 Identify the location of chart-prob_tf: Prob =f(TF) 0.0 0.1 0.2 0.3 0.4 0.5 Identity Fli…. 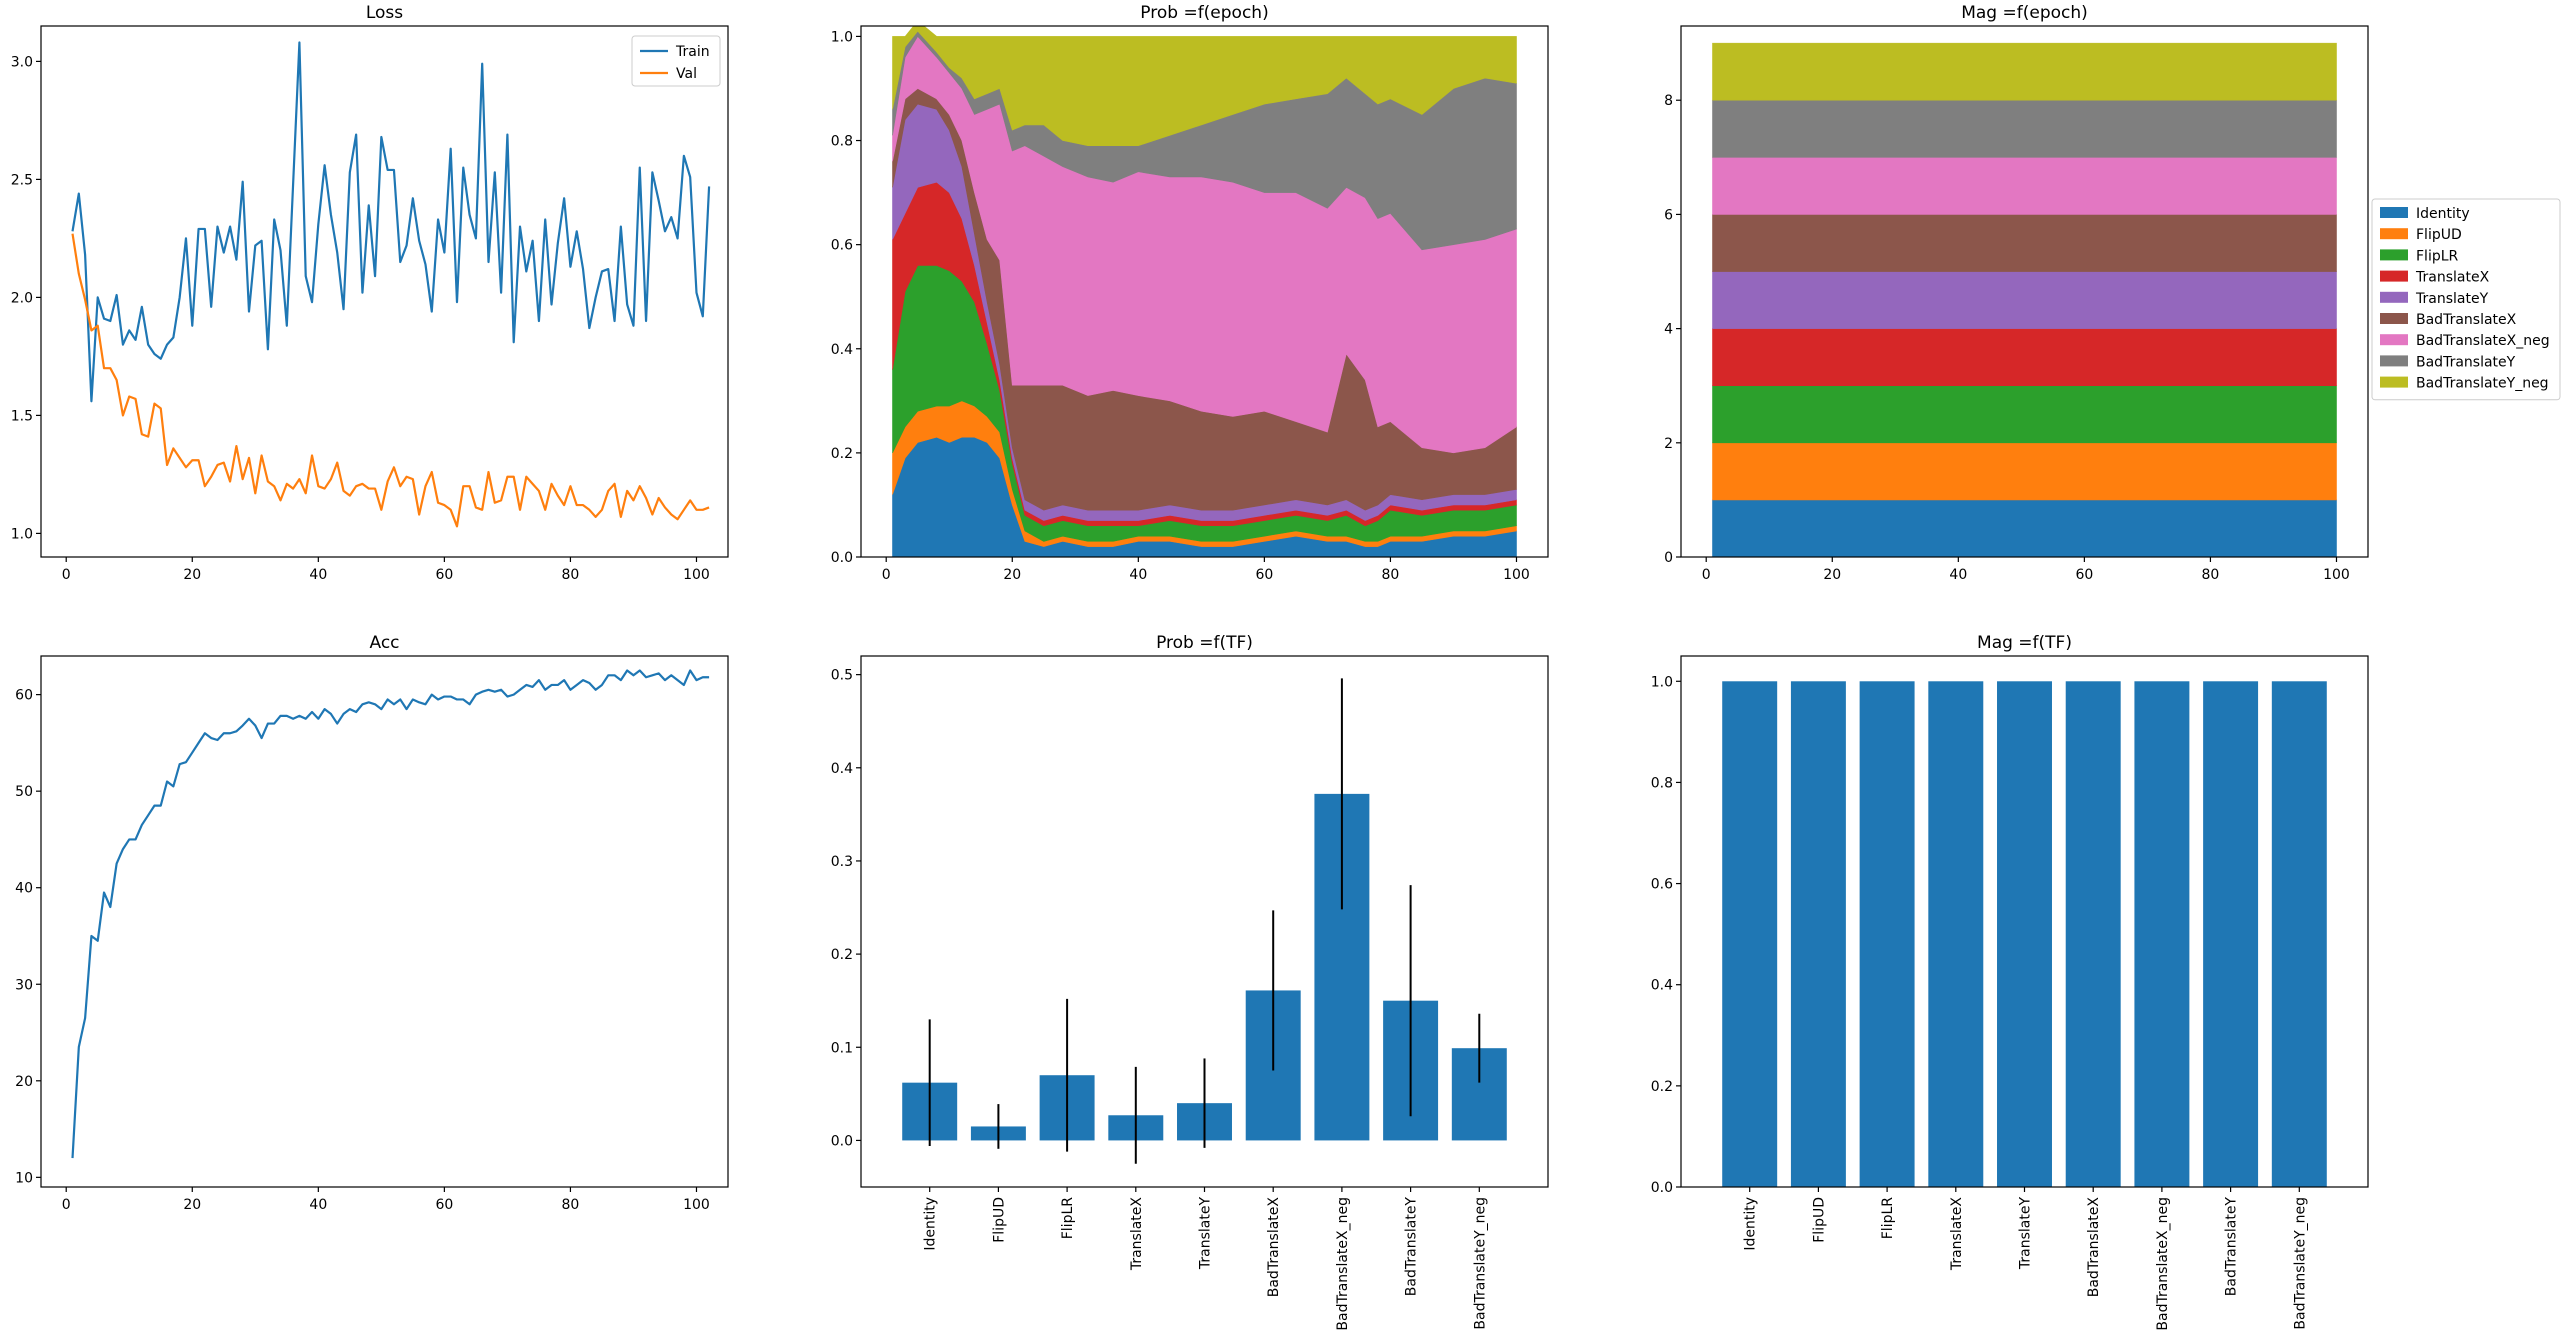
(1190, 982).